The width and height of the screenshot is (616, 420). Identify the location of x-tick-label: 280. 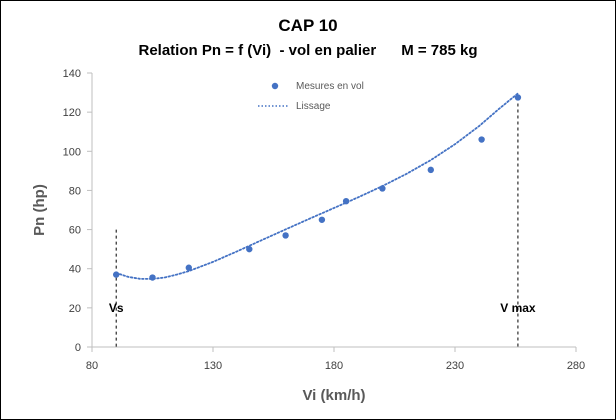
(576, 366).